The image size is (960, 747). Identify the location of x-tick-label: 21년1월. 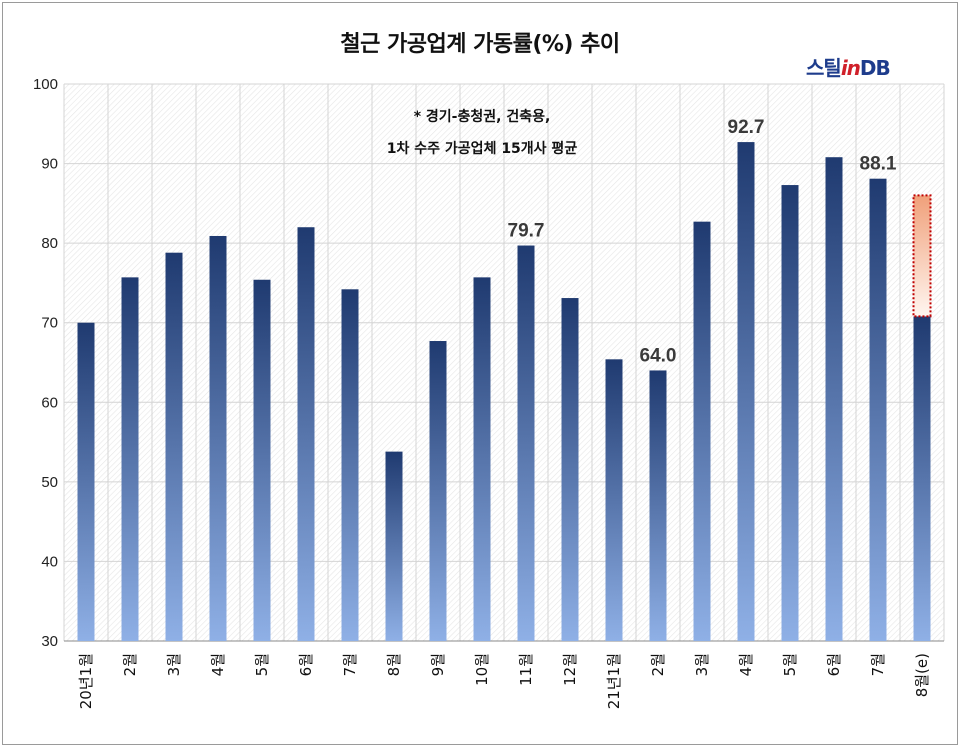
(614, 681).